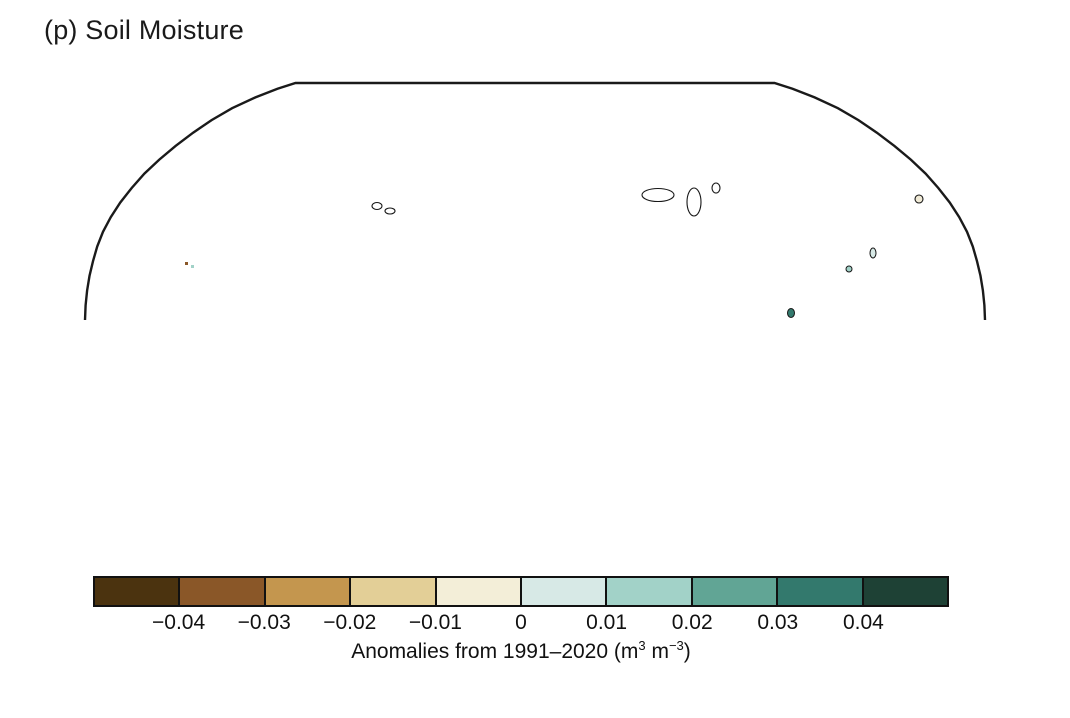  I want to click on borneo, so click(868, 309).